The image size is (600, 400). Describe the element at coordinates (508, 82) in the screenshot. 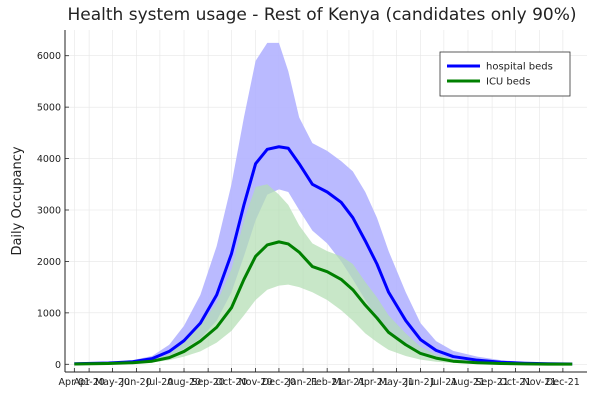

I see `legend-label-1: ICU beds` at that location.